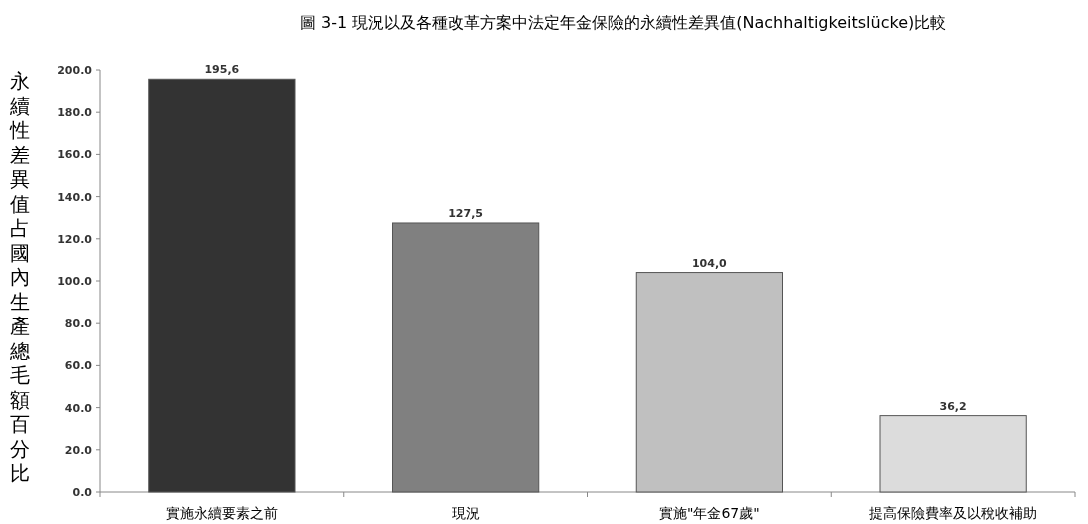 The width and height of the screenshot is (1088, 524). I want to click on y-tick-label: 160.0, so click(75, 155).